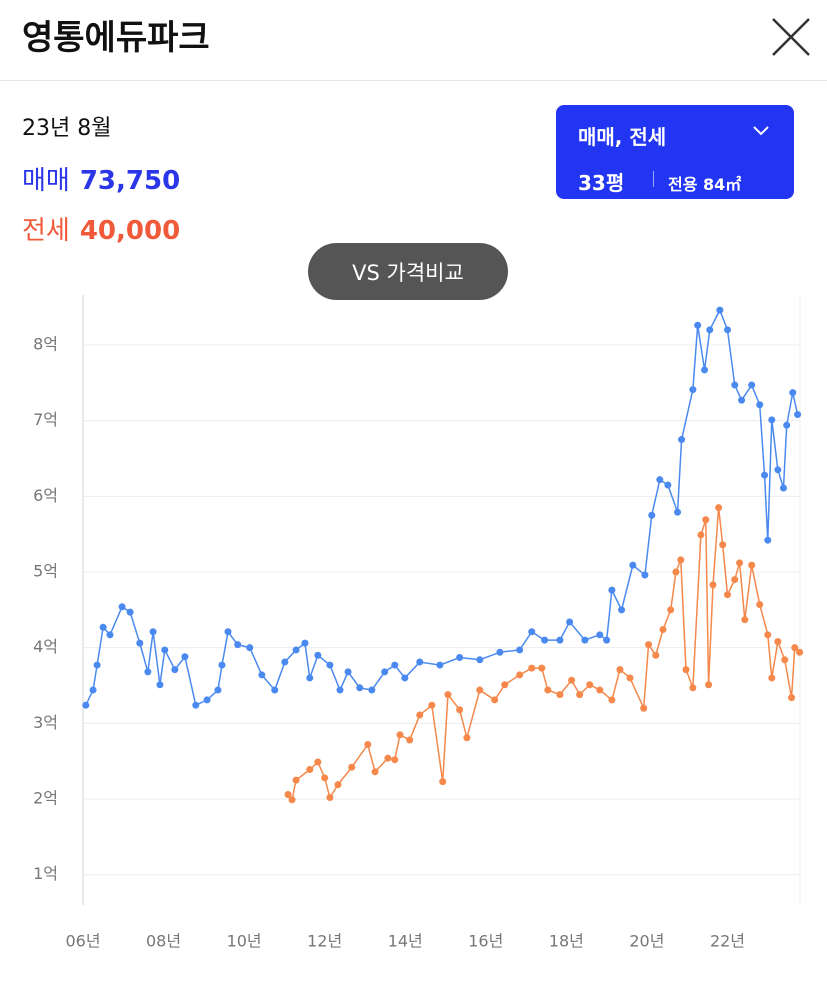  Describe the element at coordinates (163, 941) in the screenshot. I see `x-tick-label: 08년` at that location.